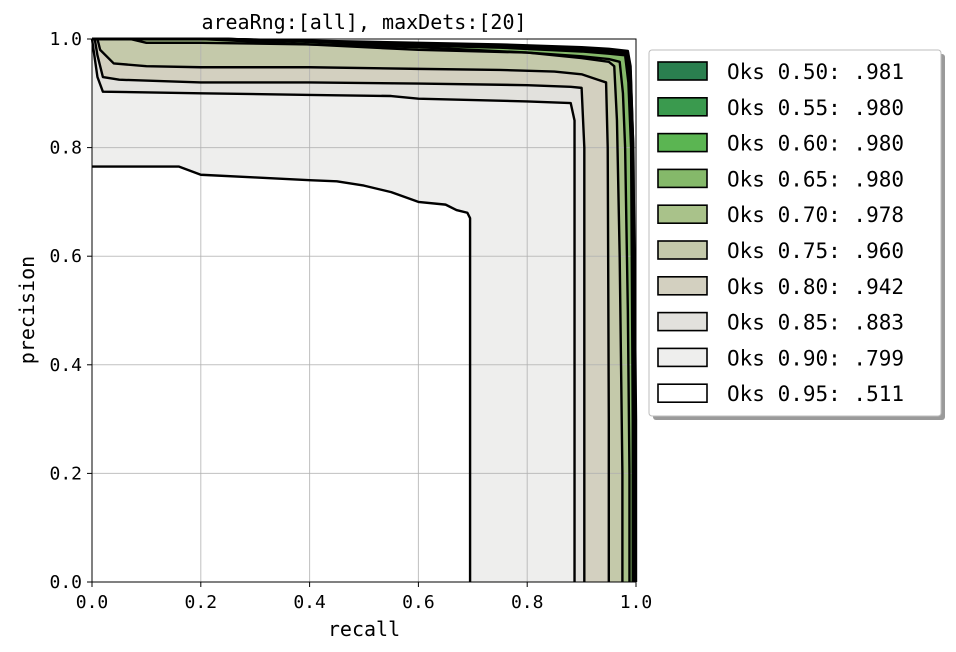  I want to click on legend-item: Oks 0.75: .960, so click(780, 251).